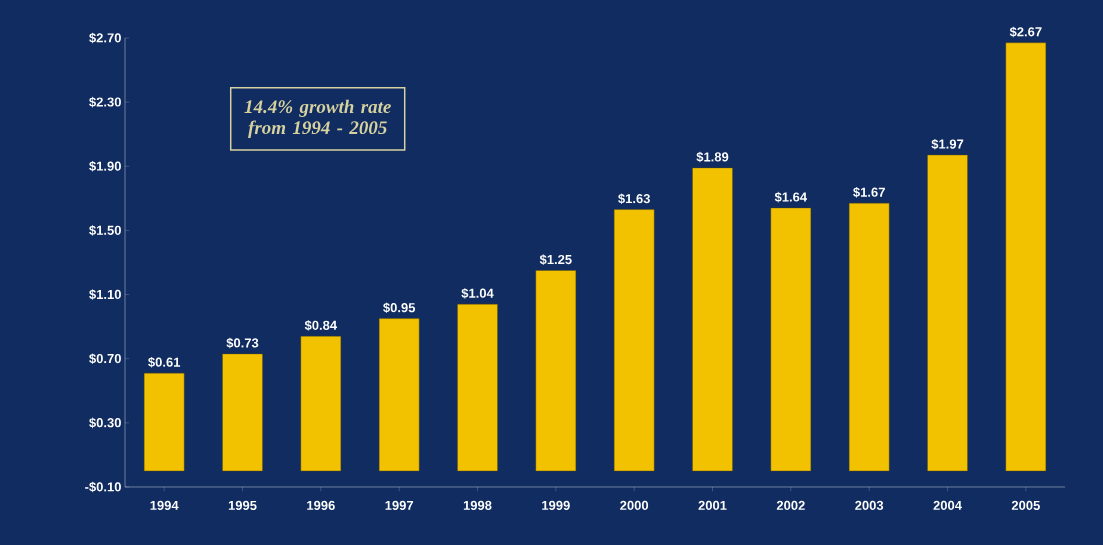 The width and height of the screenshot is (1103, 545). What do you see at coordinates (105, 102) in the screenshot?
I see `y-tick-label: $2.30` at bounding box center [105, 102].